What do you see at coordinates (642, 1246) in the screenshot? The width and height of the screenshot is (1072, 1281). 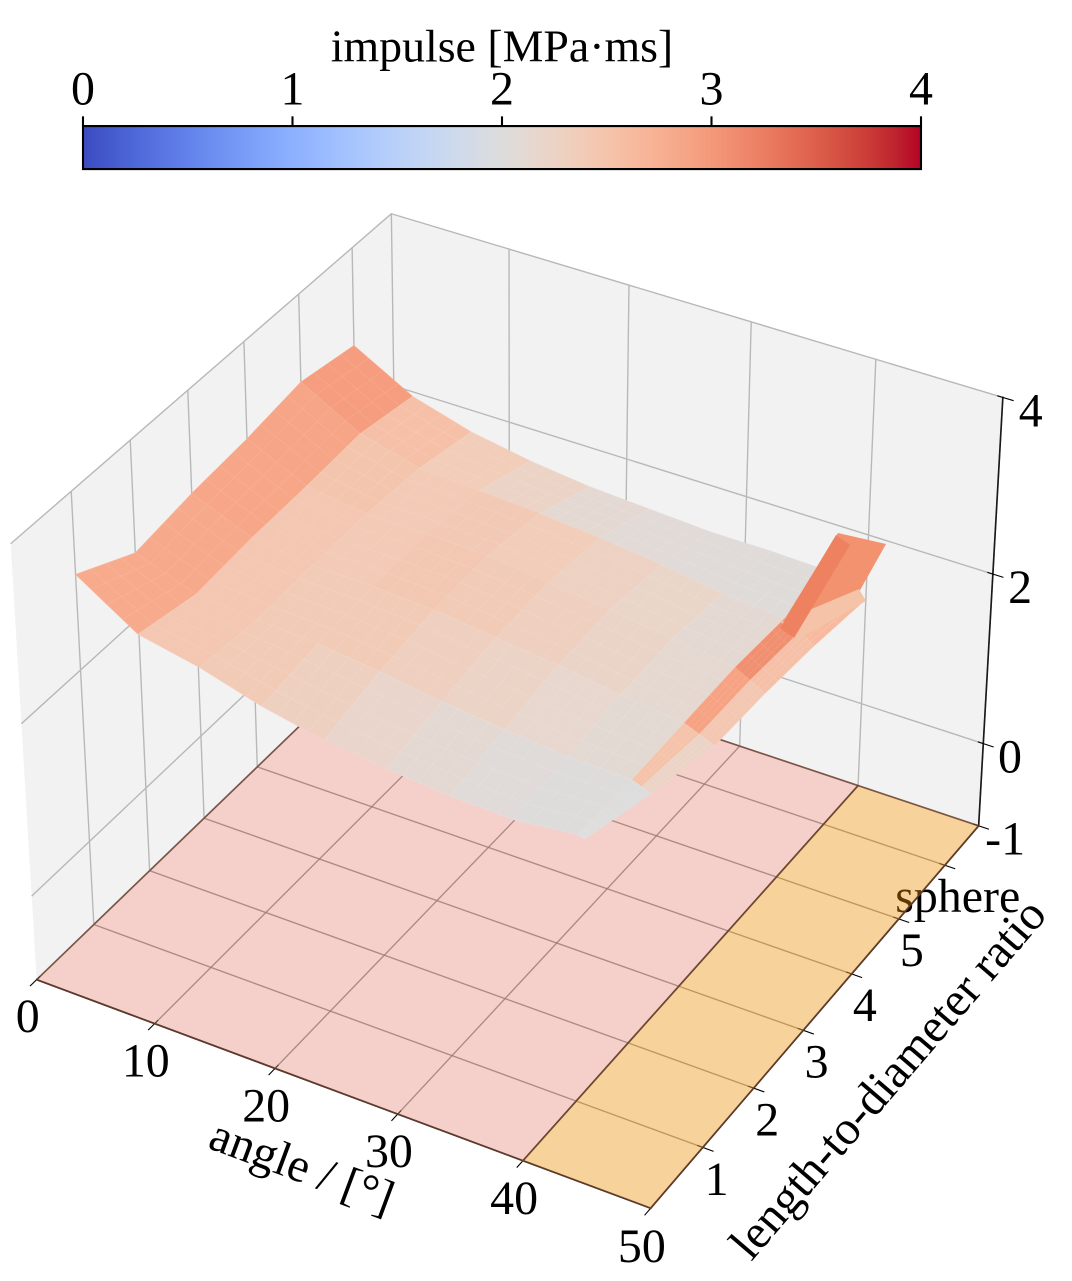 I see `svg-text: 50` at bounding box center [642, 1246].